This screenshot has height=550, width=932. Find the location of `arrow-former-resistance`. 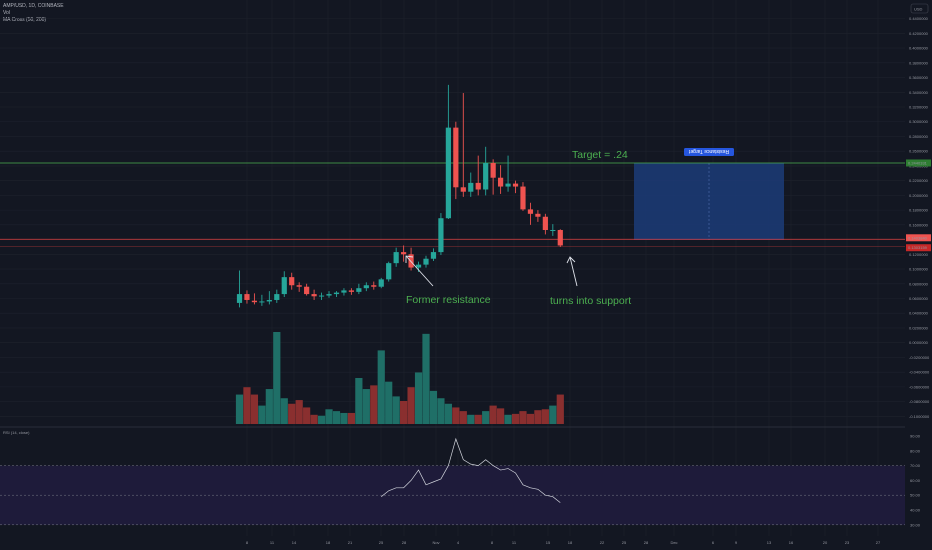

arrow-former-resistance is located at coordinates (419, 271).